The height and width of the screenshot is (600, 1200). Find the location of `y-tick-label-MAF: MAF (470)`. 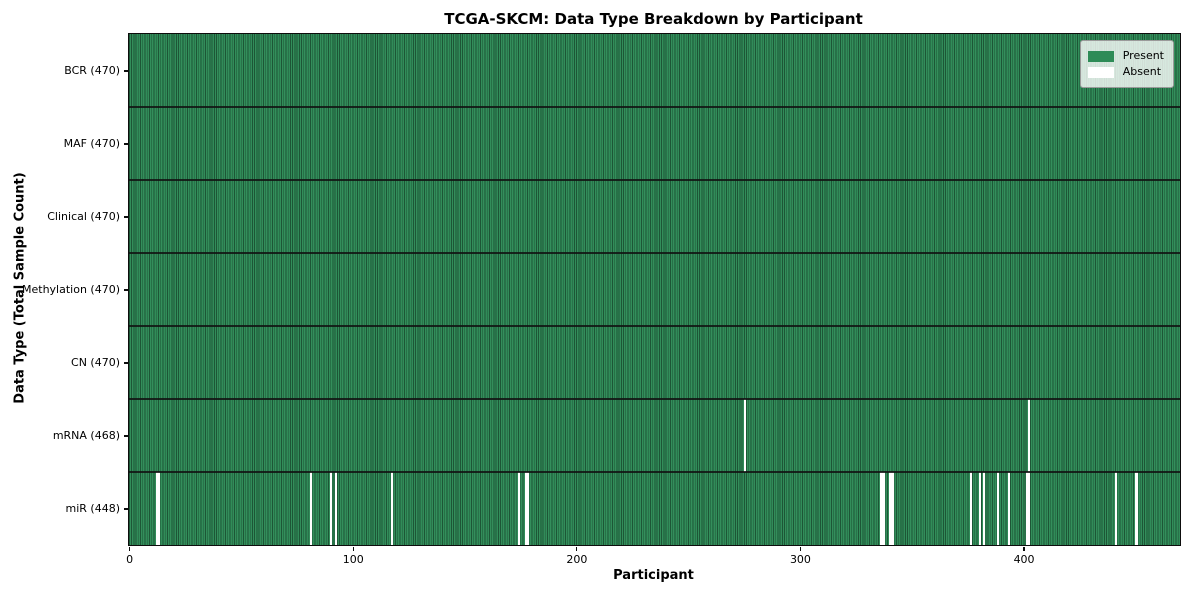

y-tick-label-MAF: MAF (470) is located at coordinates (91, 144).